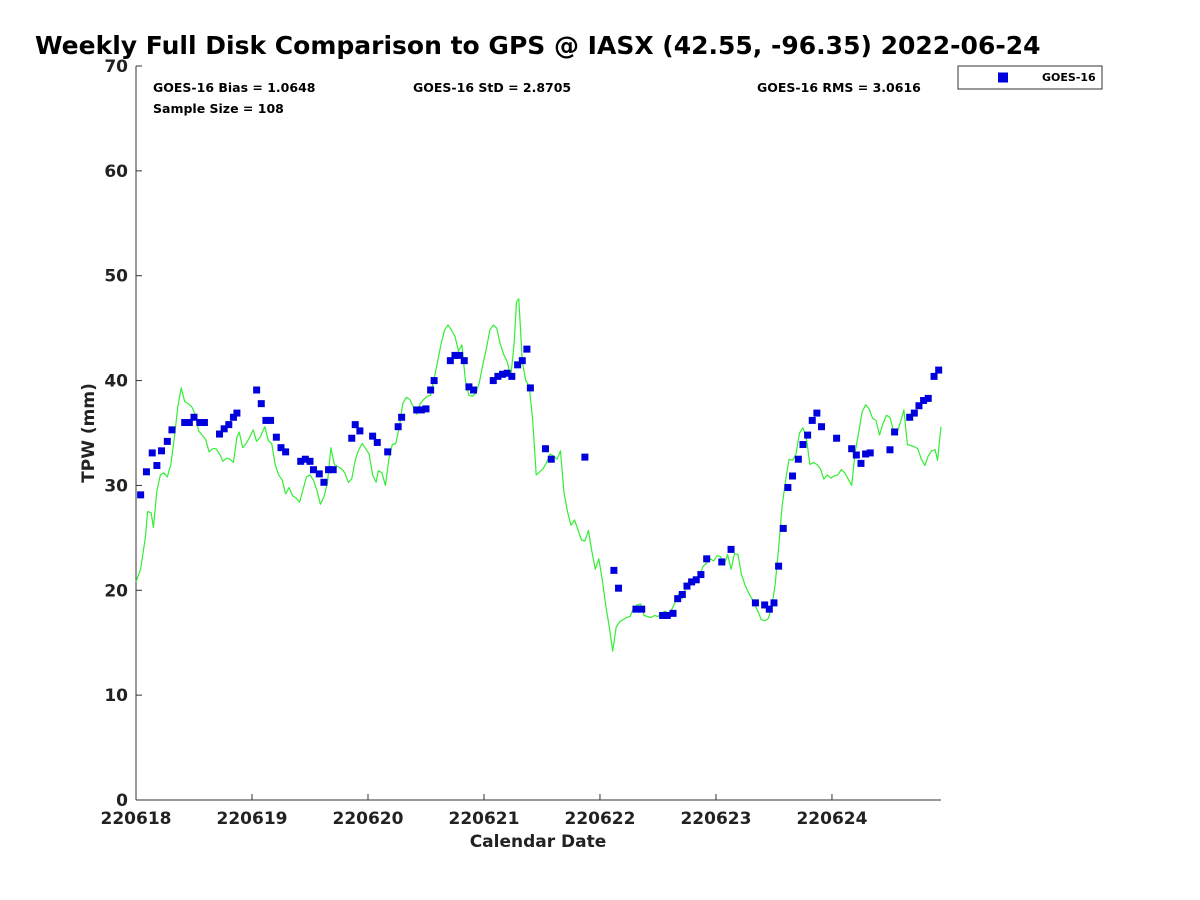  I want to click on legend-box, so click(1030, 77).